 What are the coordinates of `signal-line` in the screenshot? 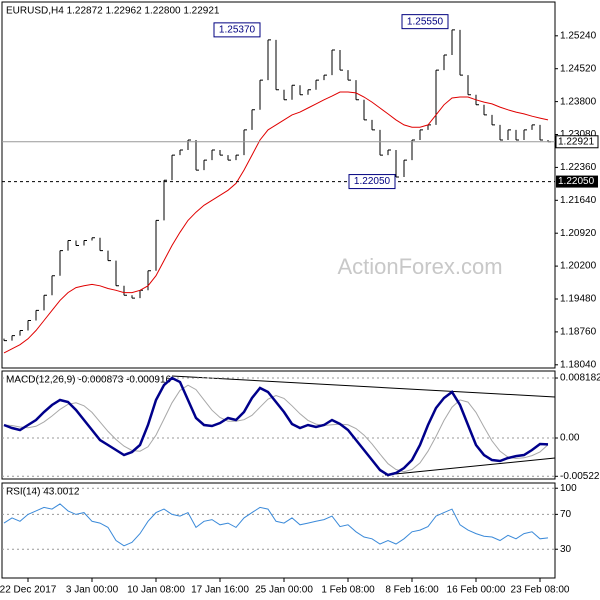 It's located at (276, 428).